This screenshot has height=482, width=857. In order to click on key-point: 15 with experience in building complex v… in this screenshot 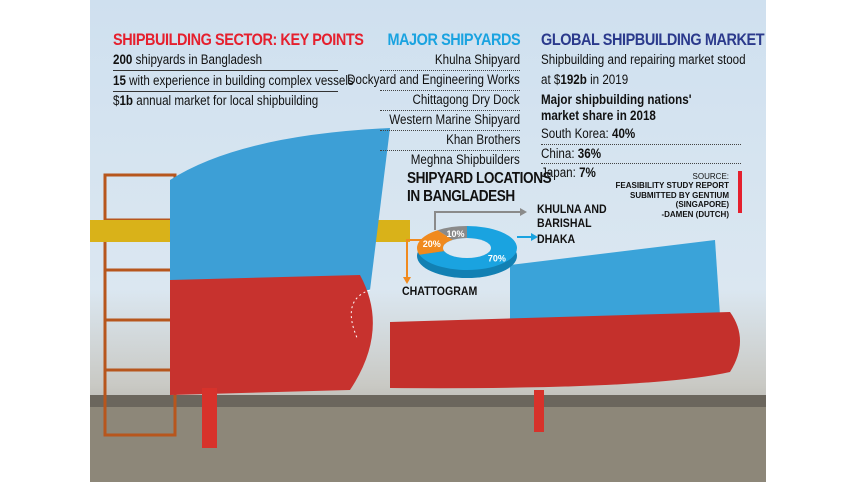, I will do `click(233, 80)`.